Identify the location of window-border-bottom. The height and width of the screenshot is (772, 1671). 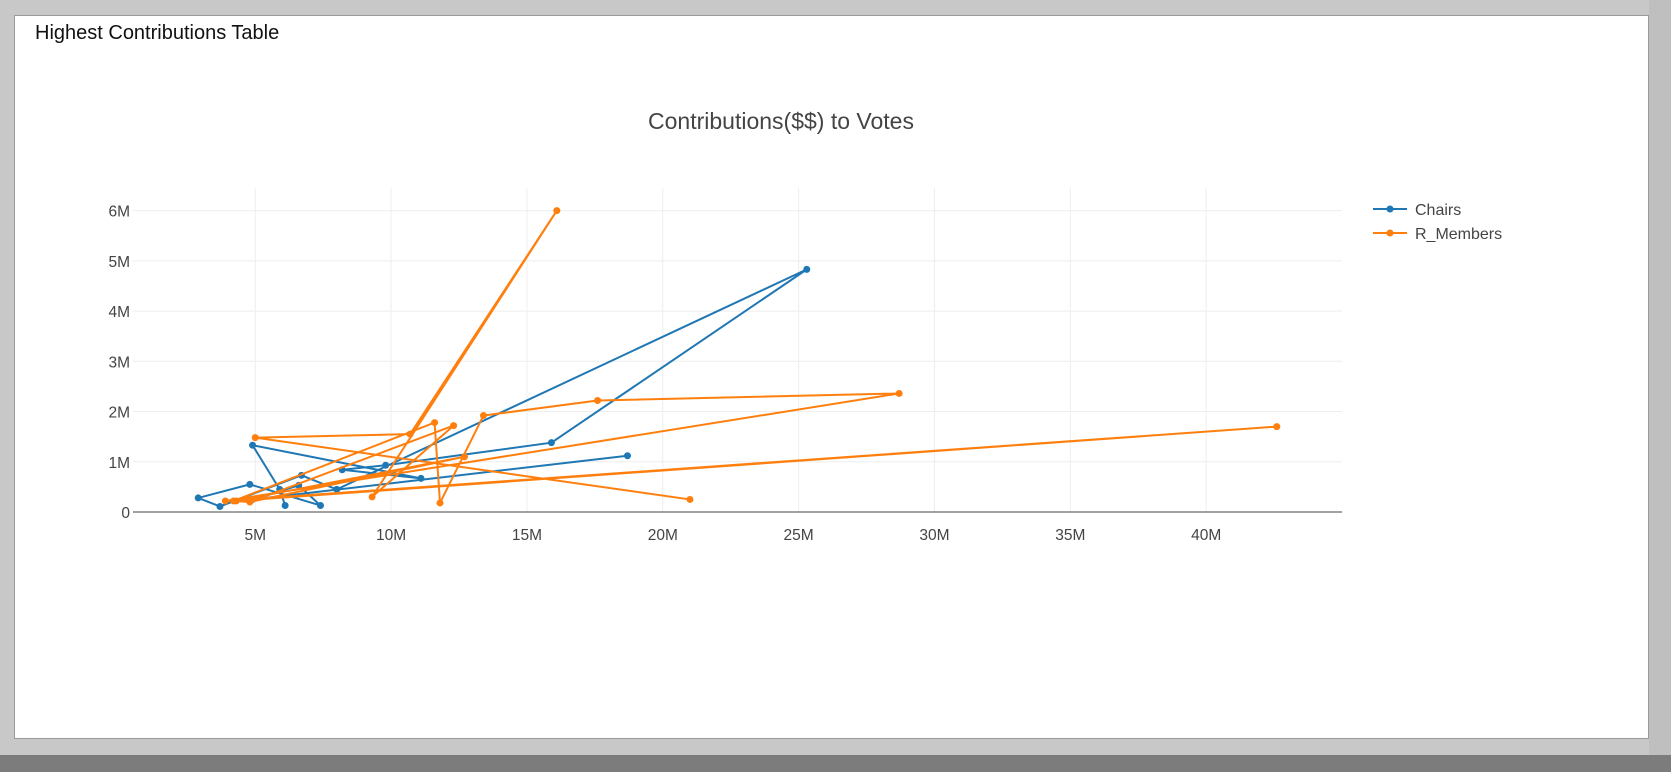
(835, 763).